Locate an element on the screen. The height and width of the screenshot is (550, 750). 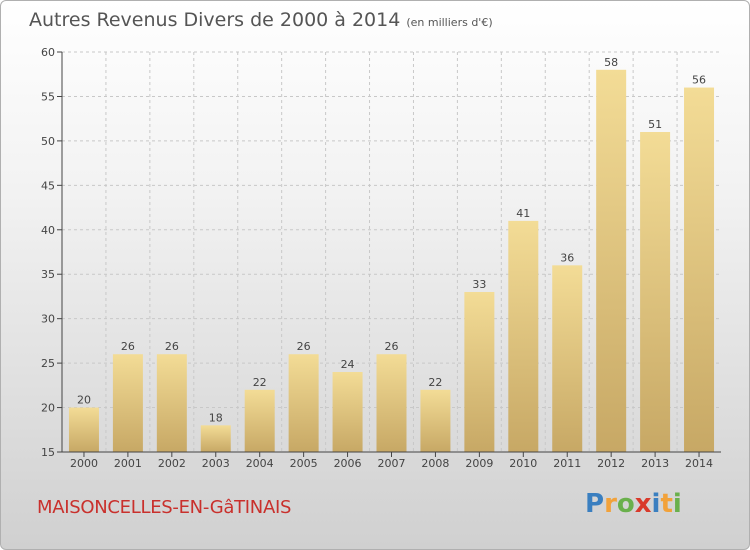
data-label: 56 is located at coordinates (699, 80).